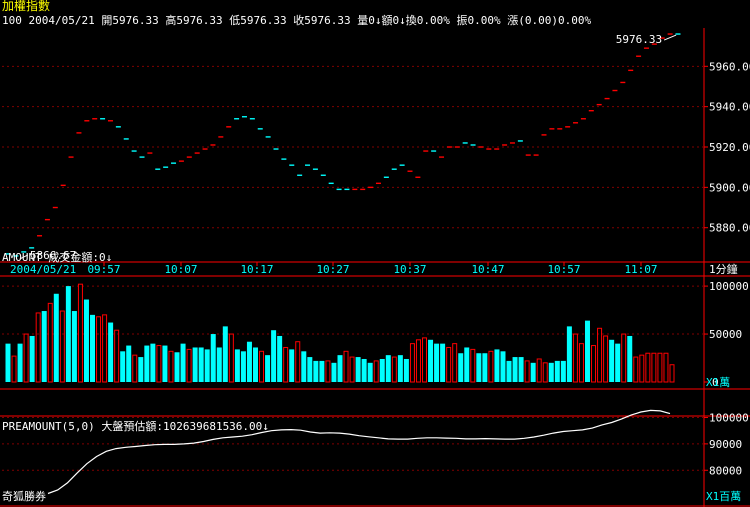 Image resolution: width=750 pixels, height=507 pixels. I want to click on preamount-tick-label: 80000, so click(725, 470).